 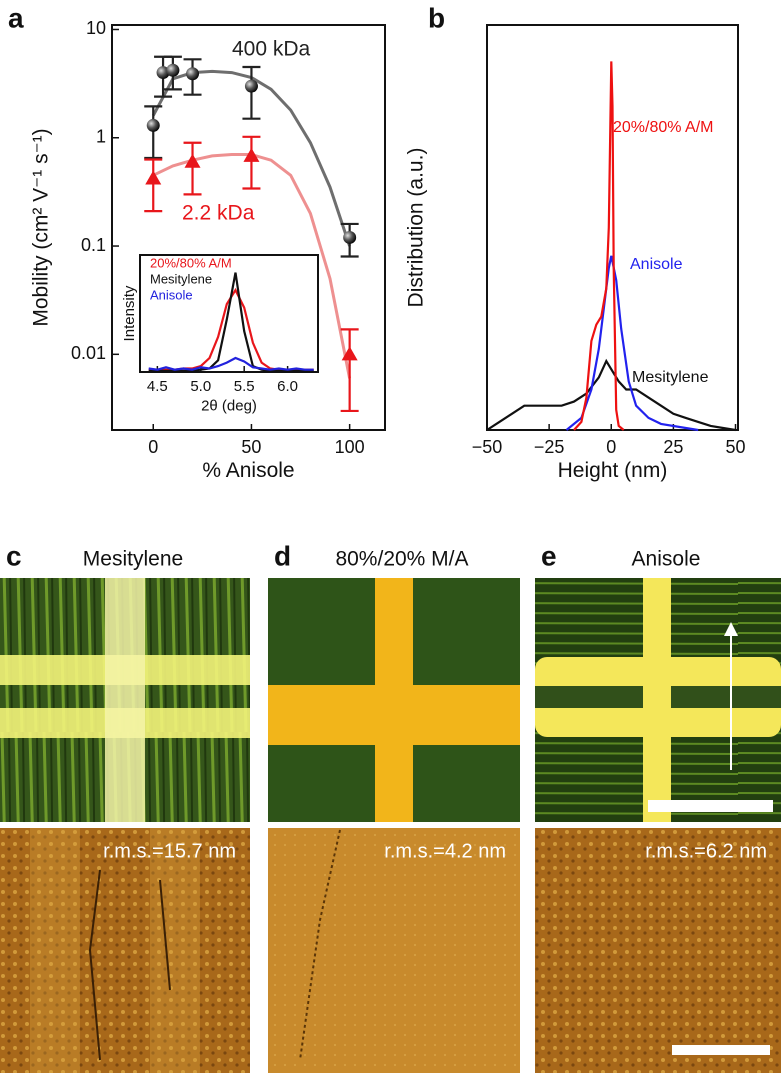 I want to click on panel-title: Mesitylene, so click(x=133, y=559).